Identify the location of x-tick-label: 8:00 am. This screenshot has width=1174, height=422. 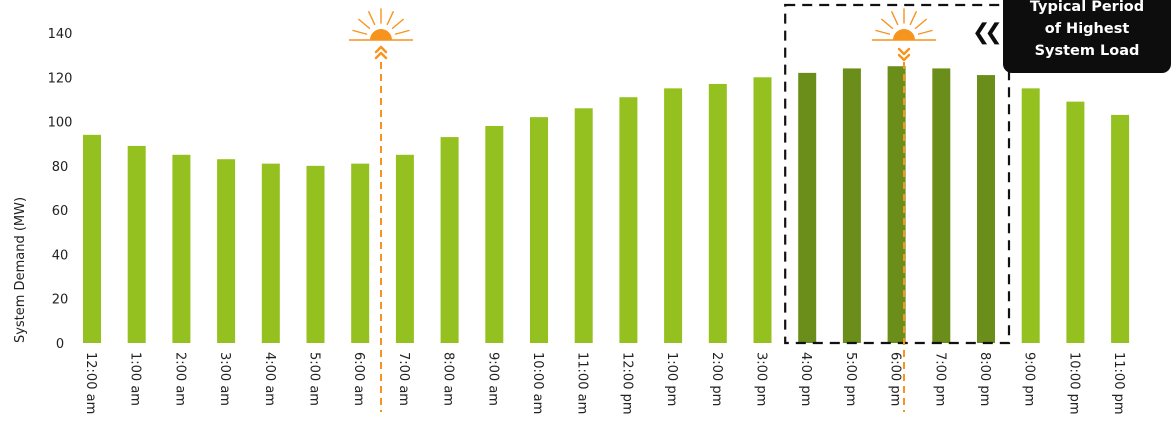
(448, 379).